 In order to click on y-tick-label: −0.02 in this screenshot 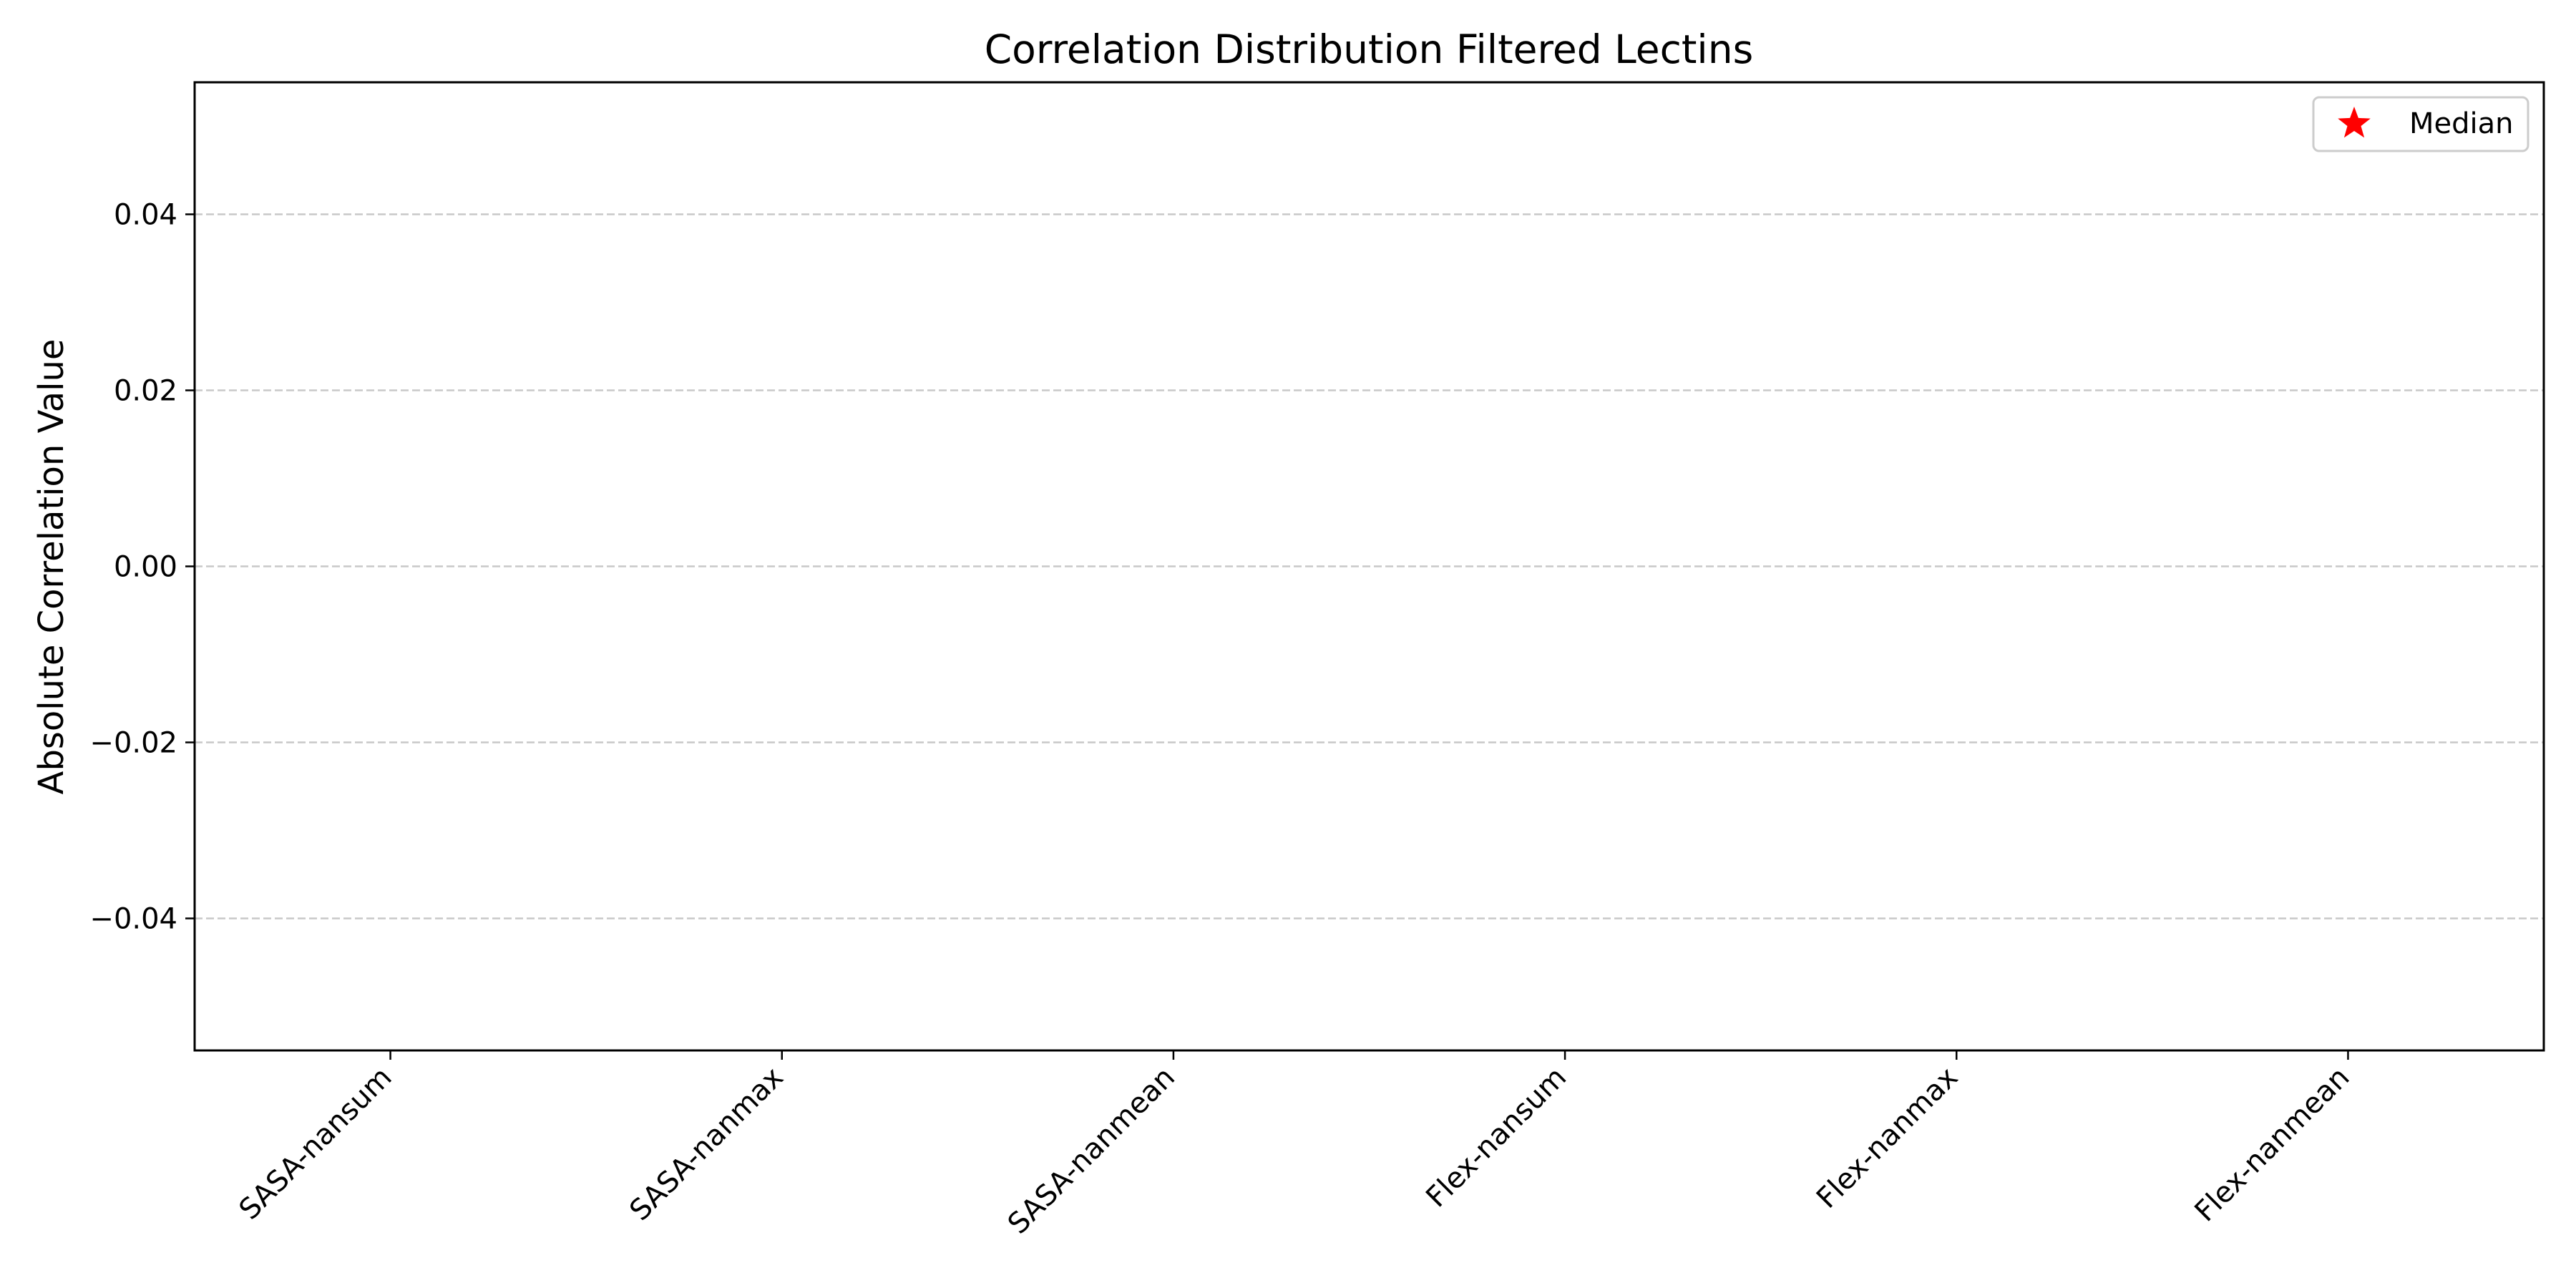, I will do `click(133, 743)`.